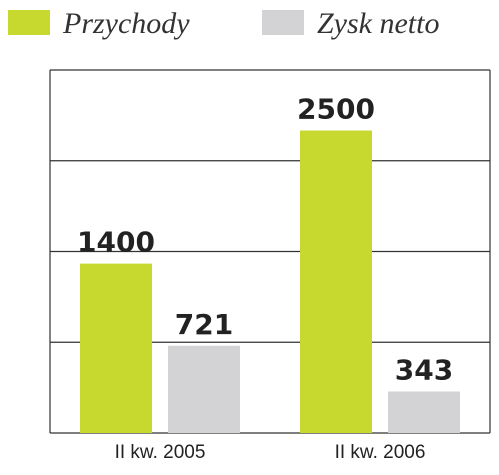 Image resolution: width=499 pixels, height=475 pixels. What do you see at coordinates (204, 324) in the screenshot?
I see `value-label: 721` at bounding box center [204, 324].